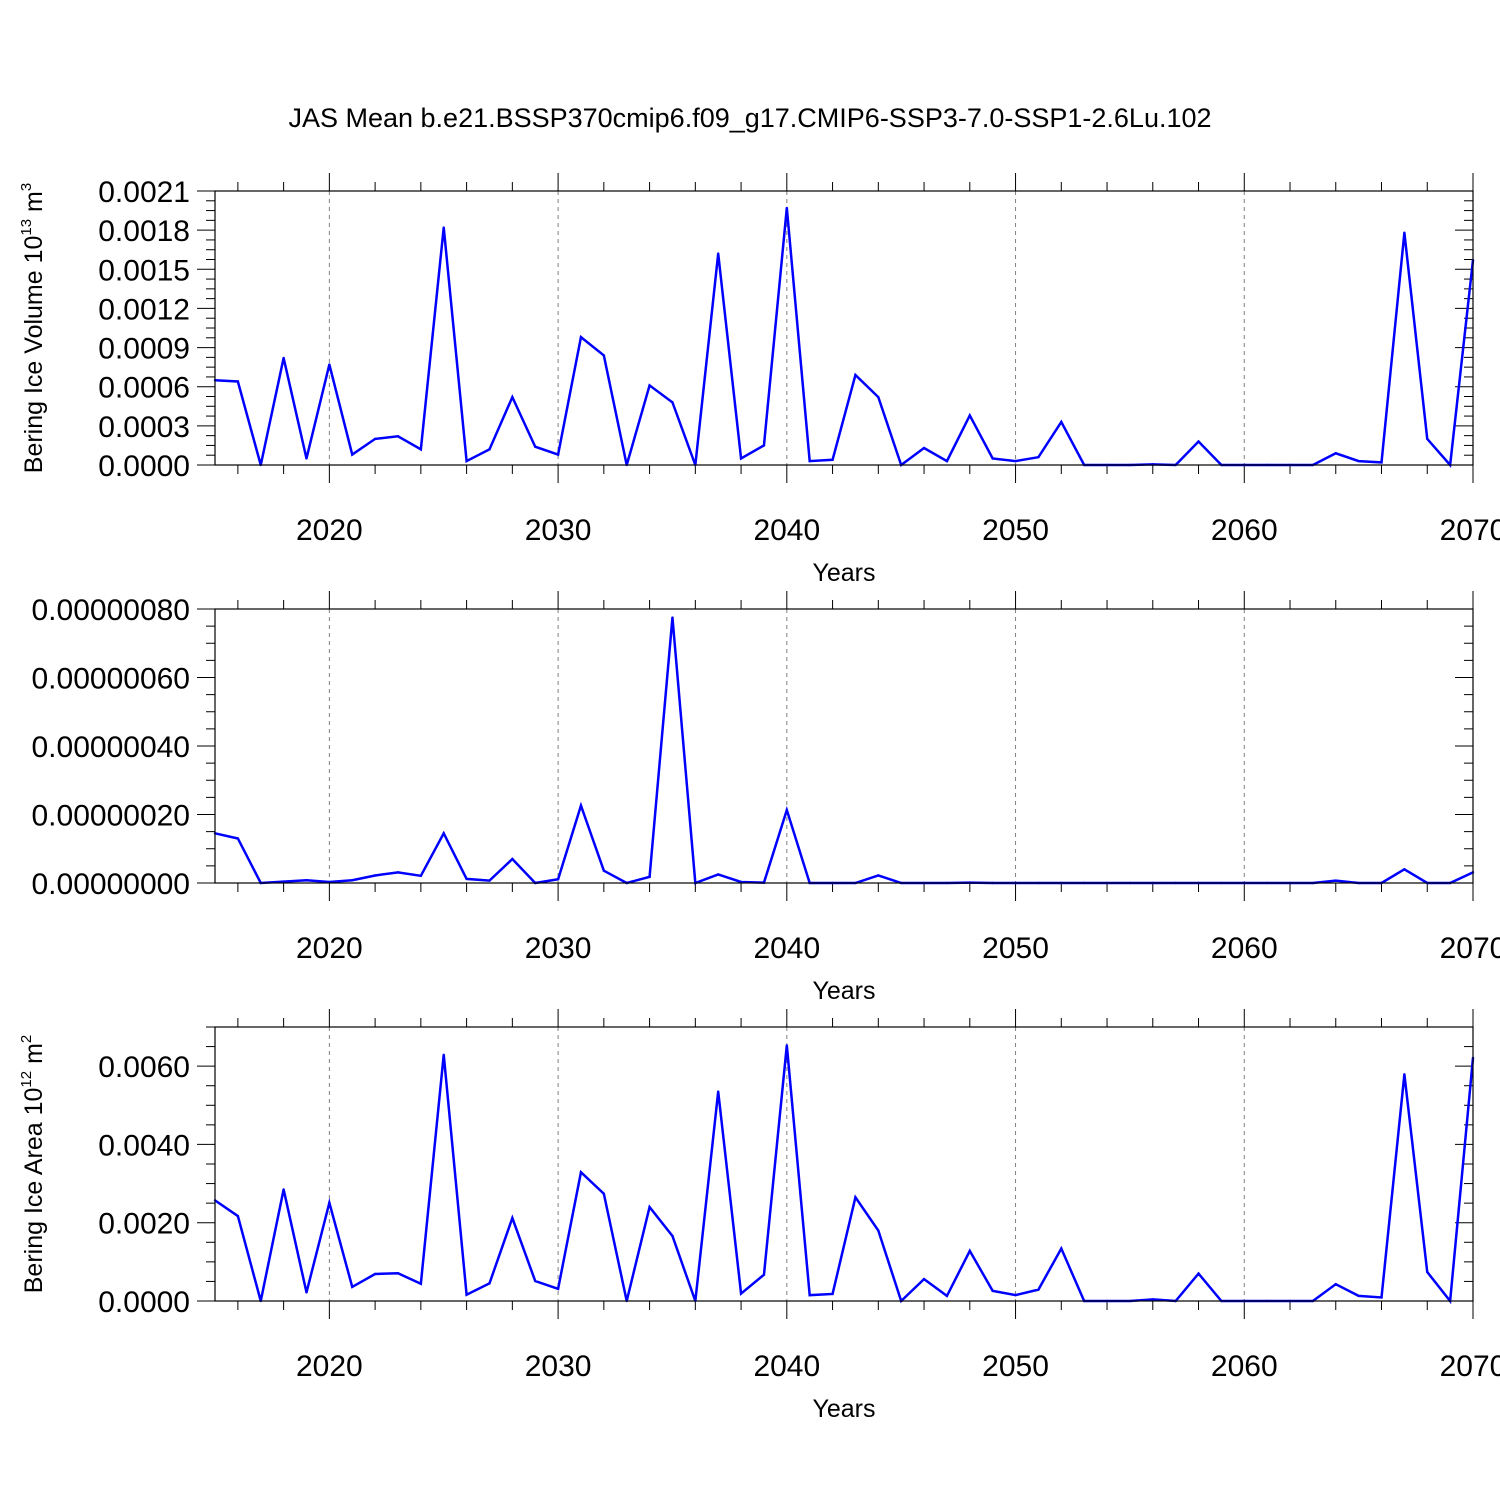 This screenshot has height=1500, width=1500. What do you see at coordinates (111, 747) in the screenshot?
I see `y-tick-label: 0.00000040` at bounding box center [111, 747].